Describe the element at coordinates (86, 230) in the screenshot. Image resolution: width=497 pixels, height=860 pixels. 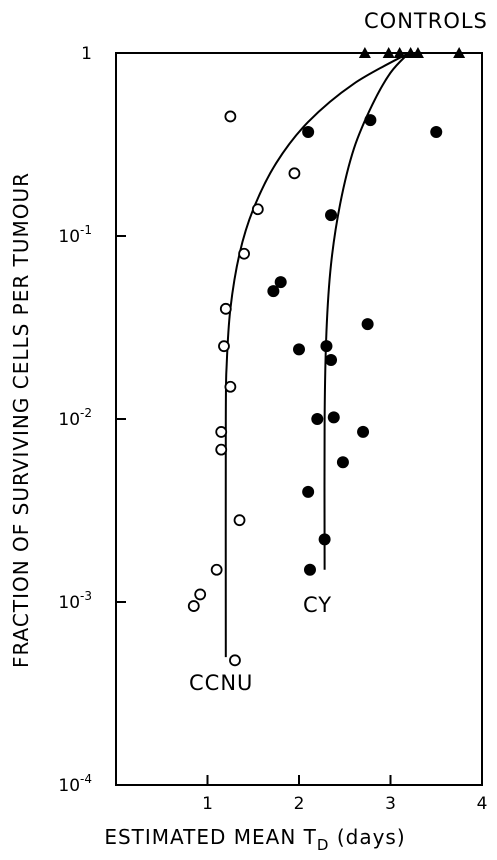
I see `y-tick-exponent: -1` at that location.